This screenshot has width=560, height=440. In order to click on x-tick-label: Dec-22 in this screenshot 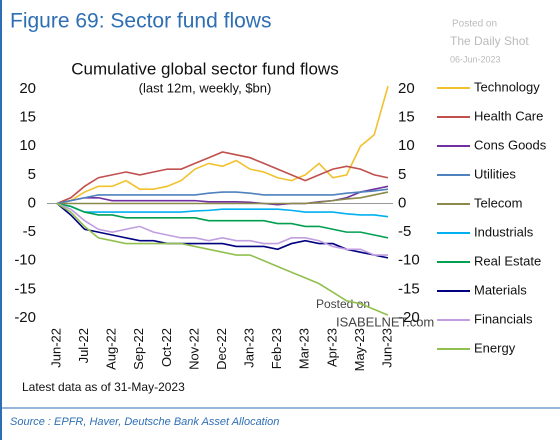, I will do `click(221, 349)`.